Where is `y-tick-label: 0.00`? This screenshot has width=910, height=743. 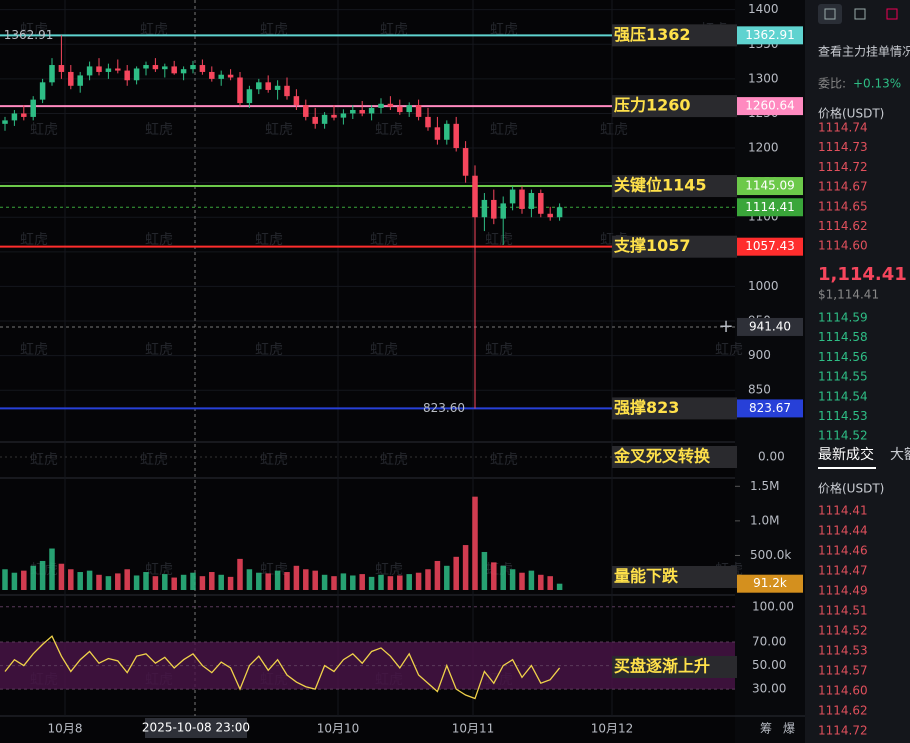
y-tick-label: 0.00 is located at coordinates (771, 457).